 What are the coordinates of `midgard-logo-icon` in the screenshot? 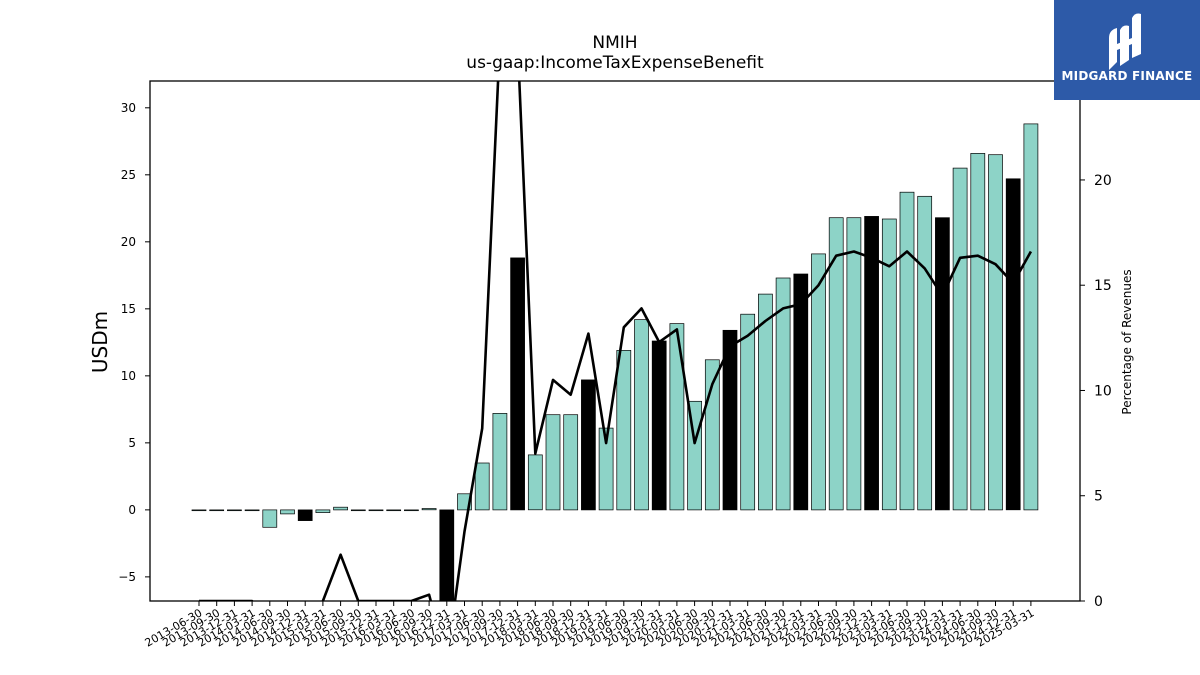 It's located at (1125, 41).